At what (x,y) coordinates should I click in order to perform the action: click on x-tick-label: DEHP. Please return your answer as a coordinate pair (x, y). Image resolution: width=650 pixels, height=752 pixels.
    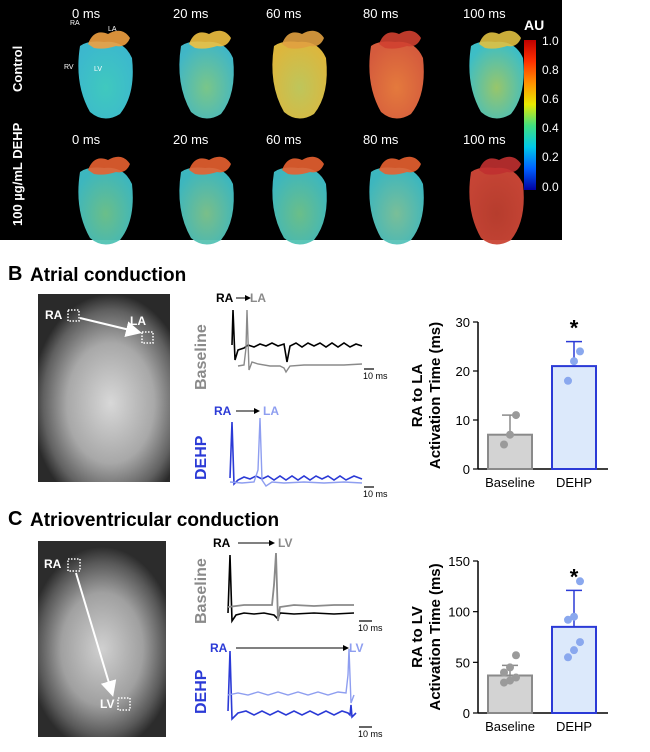
    Looking at the image, I should click on (574, 726).